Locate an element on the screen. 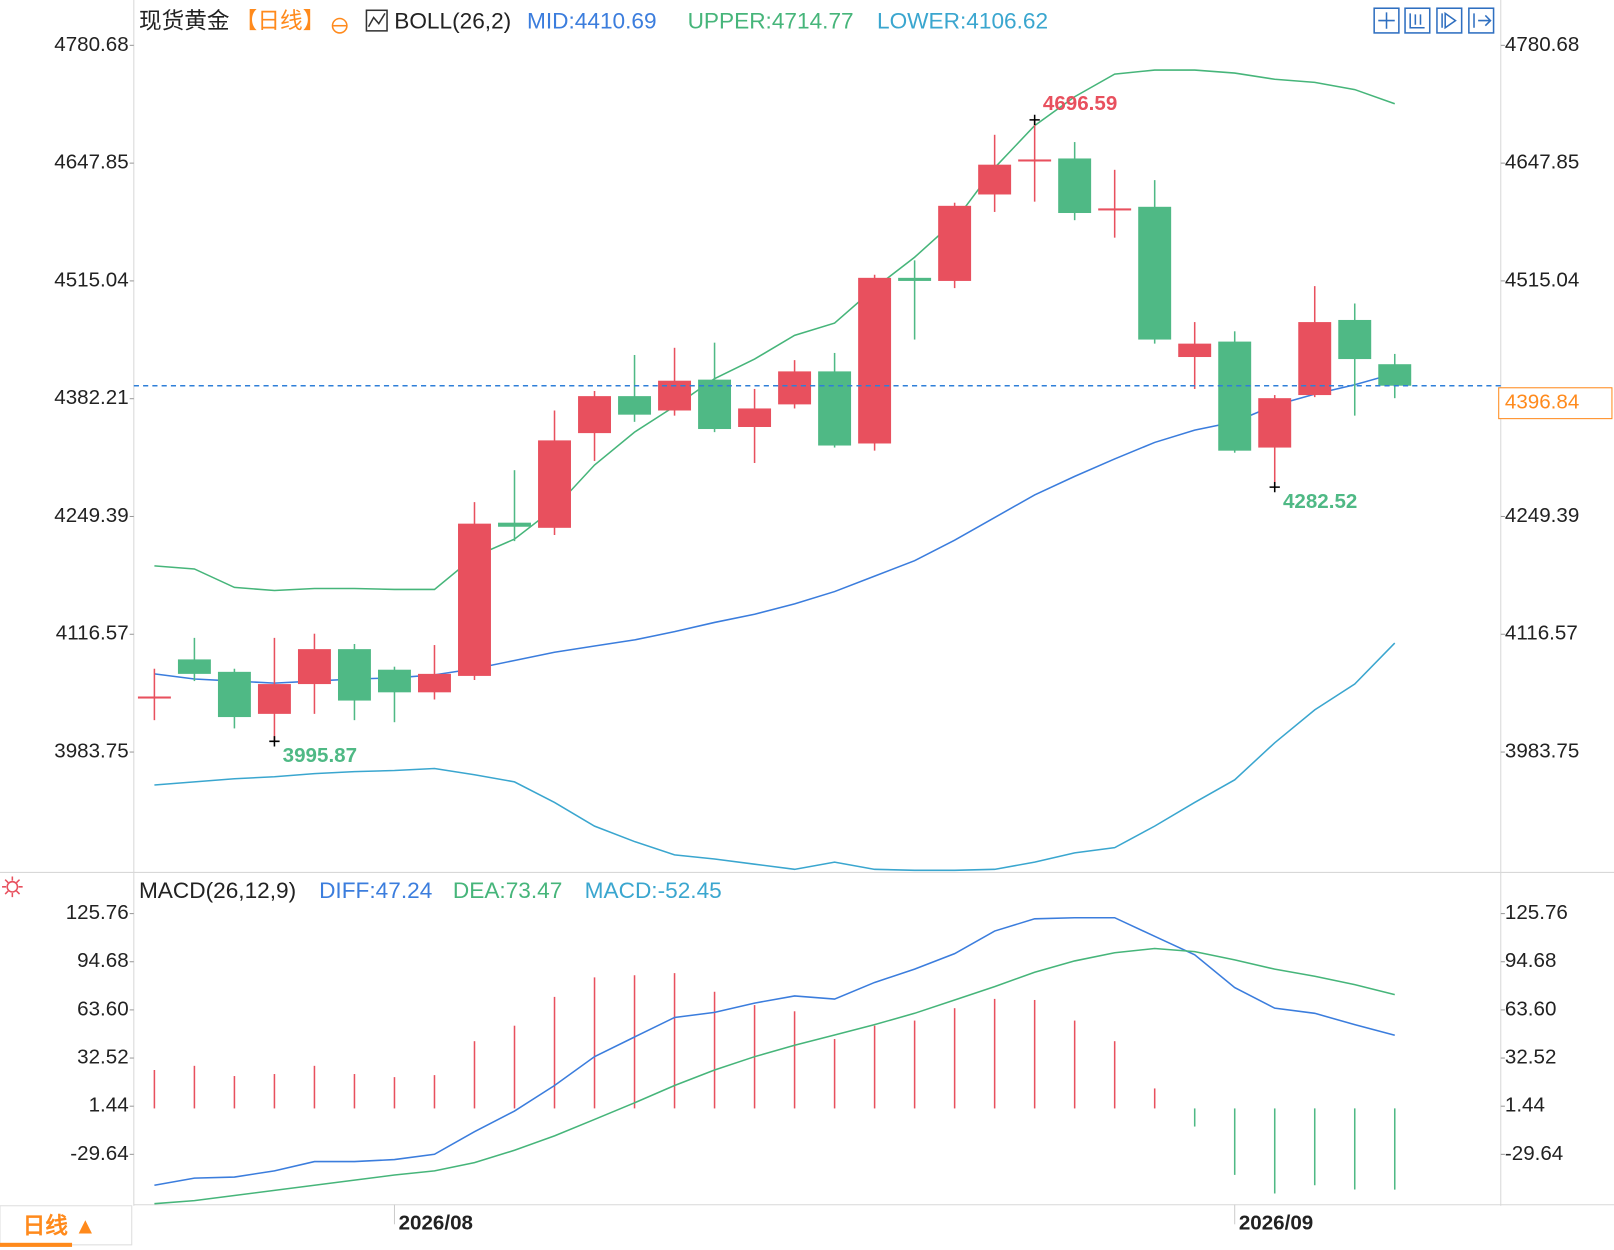  high-annotation: 4696.59 is located at coordinates (1080, 103).